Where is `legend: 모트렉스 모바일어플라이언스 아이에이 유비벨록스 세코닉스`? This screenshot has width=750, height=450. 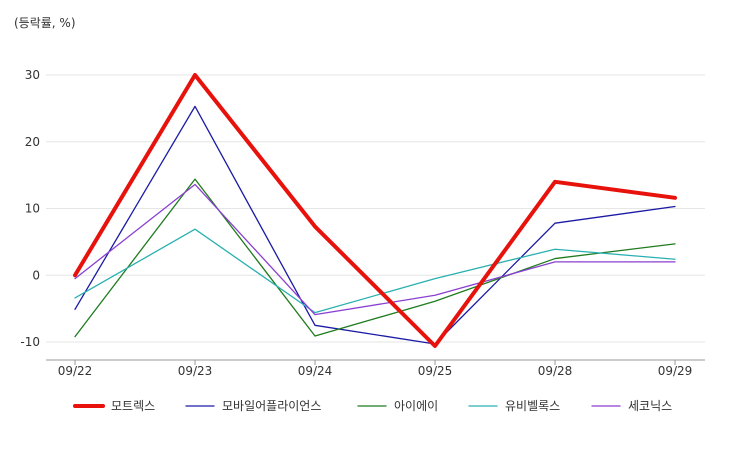 legend: 모트렉스 모바일어플라이언스 아이에이 유비벨록스 세코닉스 is located at coordinates (372, 406).